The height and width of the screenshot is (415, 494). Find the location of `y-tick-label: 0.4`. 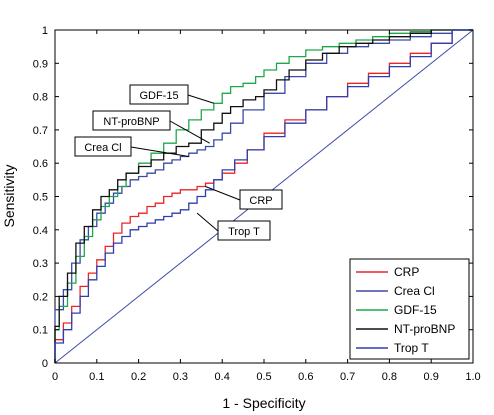

y-tick-label: 0.4 is located at coordinates (40, 231).